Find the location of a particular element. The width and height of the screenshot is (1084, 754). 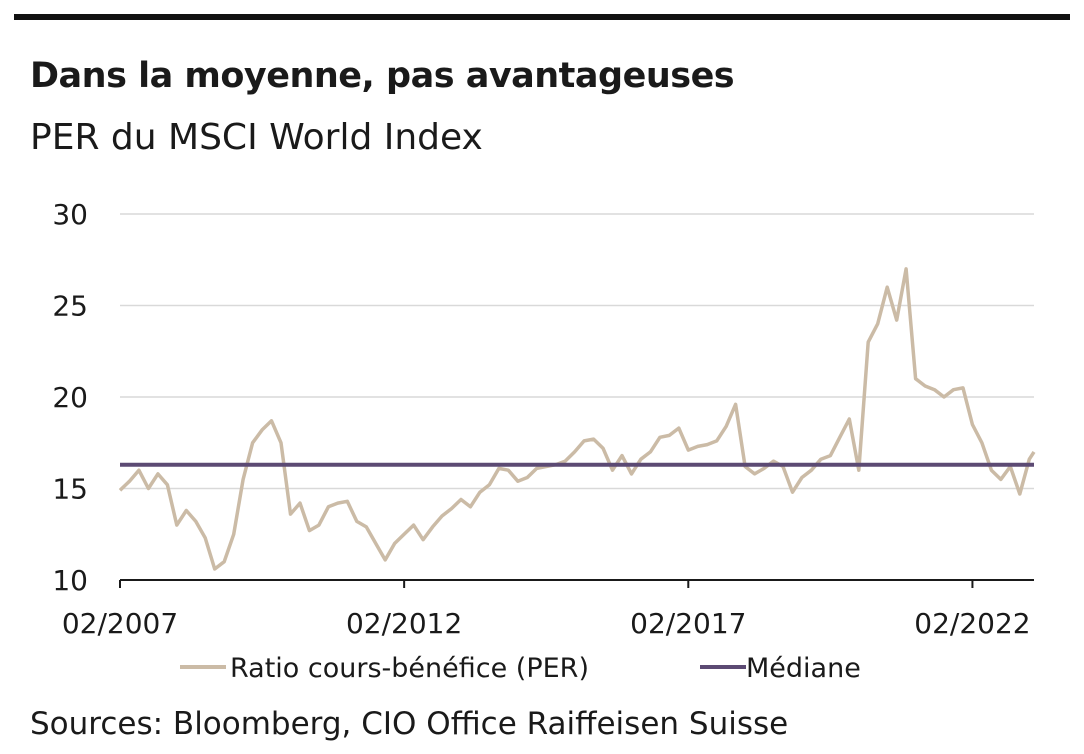

x-tick-label: 02/2012 is located at coordinates (404, 623).